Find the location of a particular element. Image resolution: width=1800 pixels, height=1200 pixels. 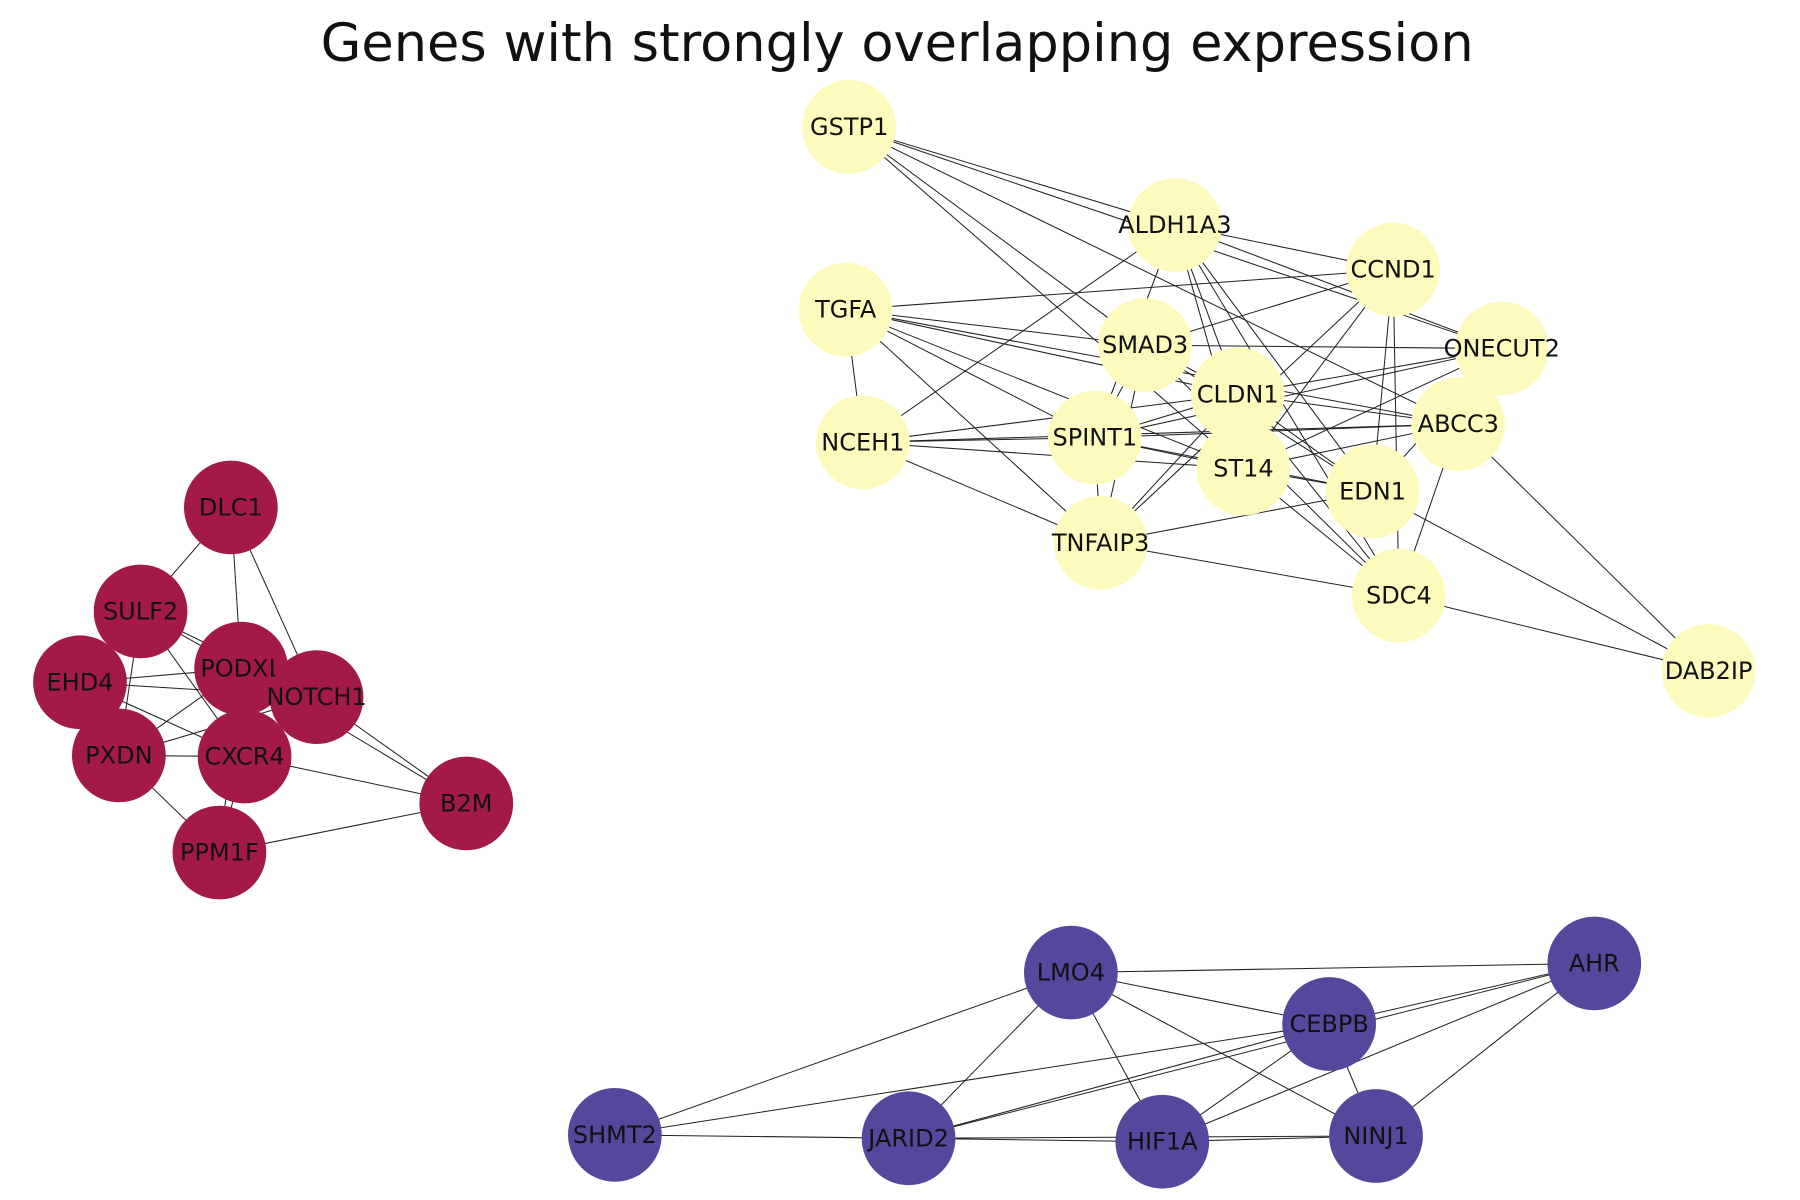

node-label: NOTCH1 is located at coordinates (316, 697).